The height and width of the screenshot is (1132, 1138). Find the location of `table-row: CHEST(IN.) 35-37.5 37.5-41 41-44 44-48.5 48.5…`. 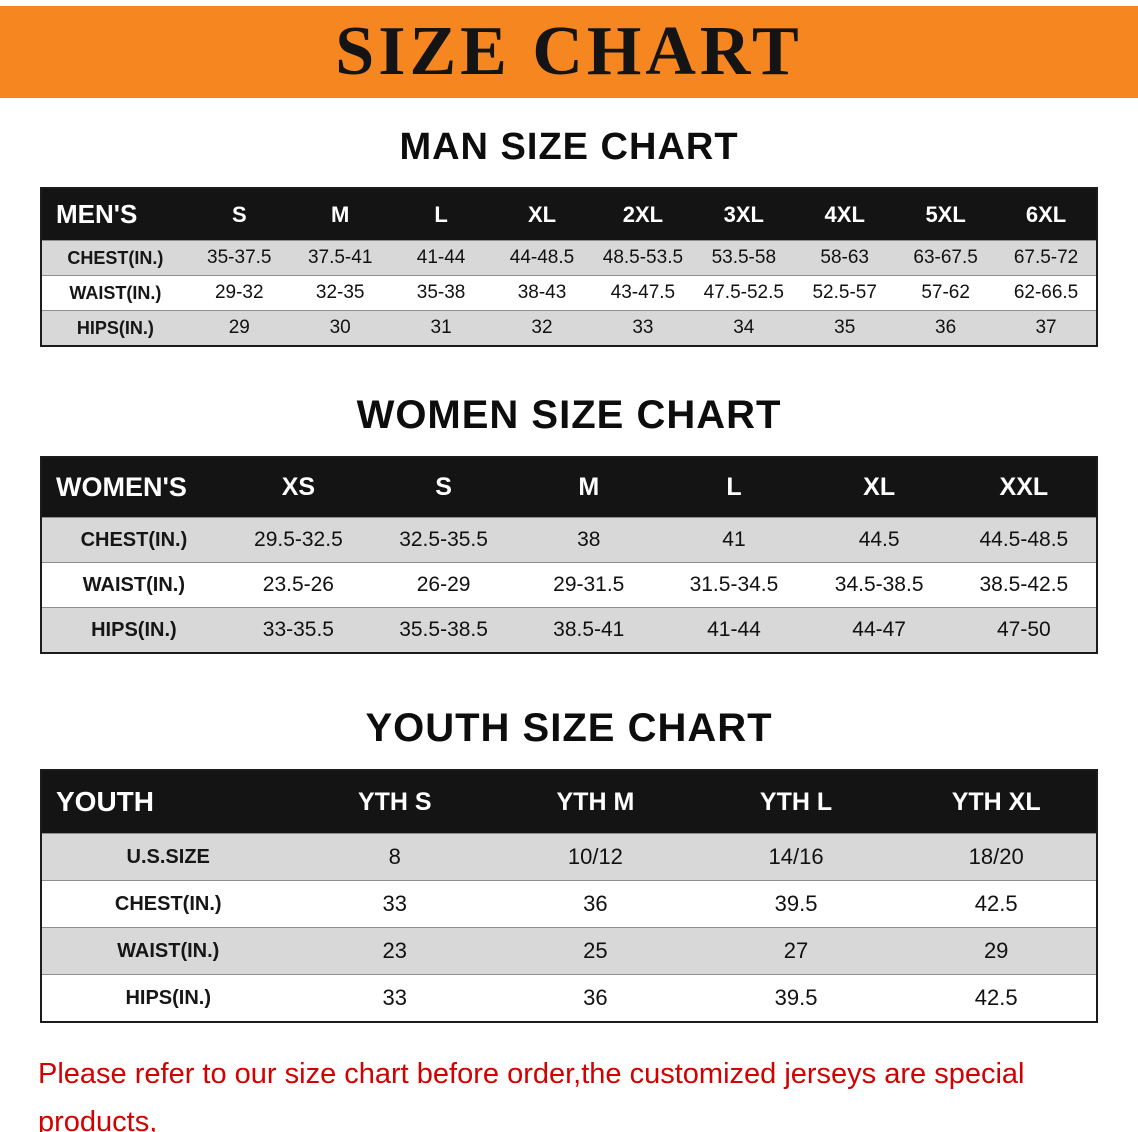

table-row: CHEST(IN.) 35-37.5 37.5-41 41-44 44-48.5 48.5… is located at coordinates (569, 258).